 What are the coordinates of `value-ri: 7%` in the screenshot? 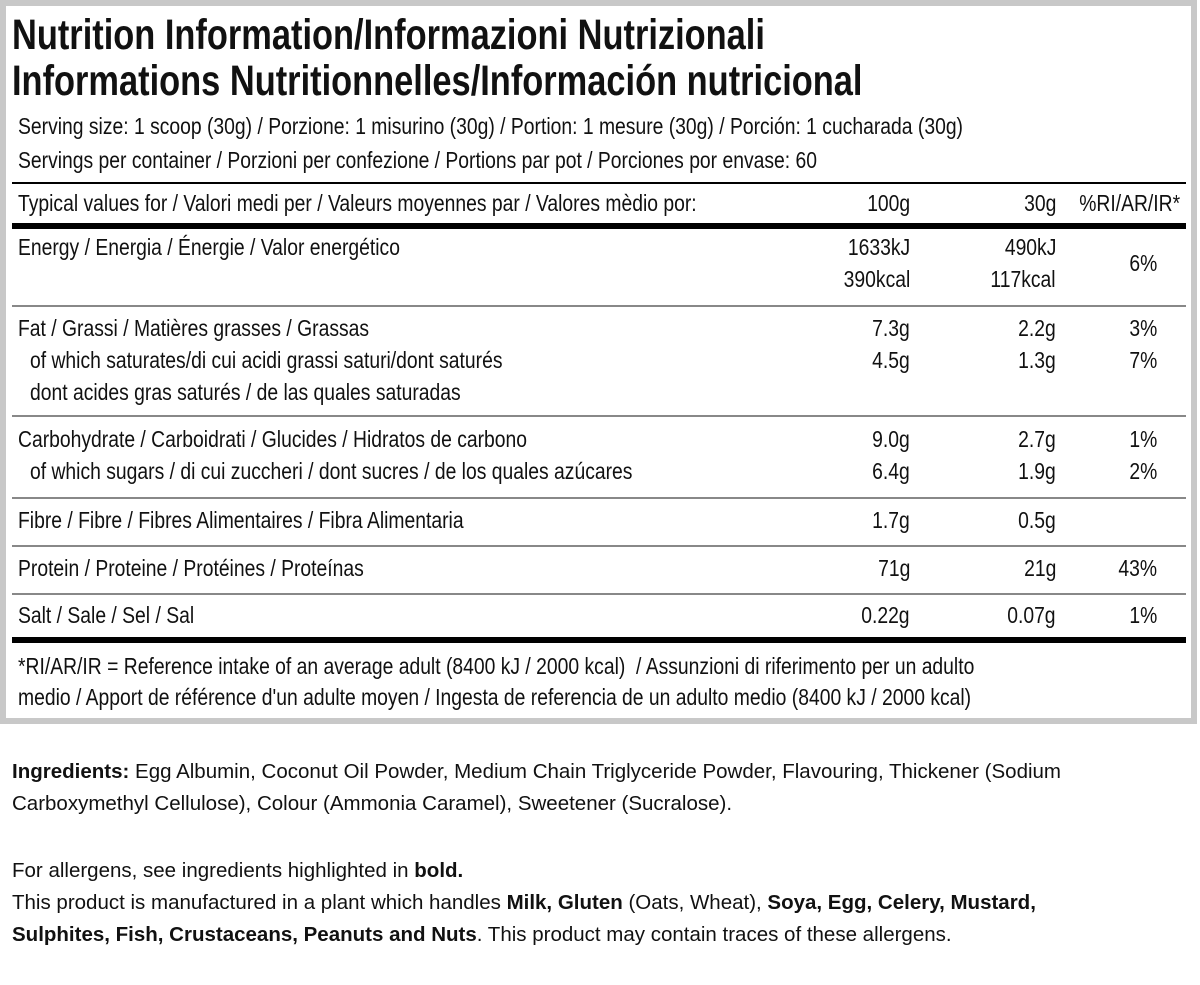 It's located at (1143, 360).